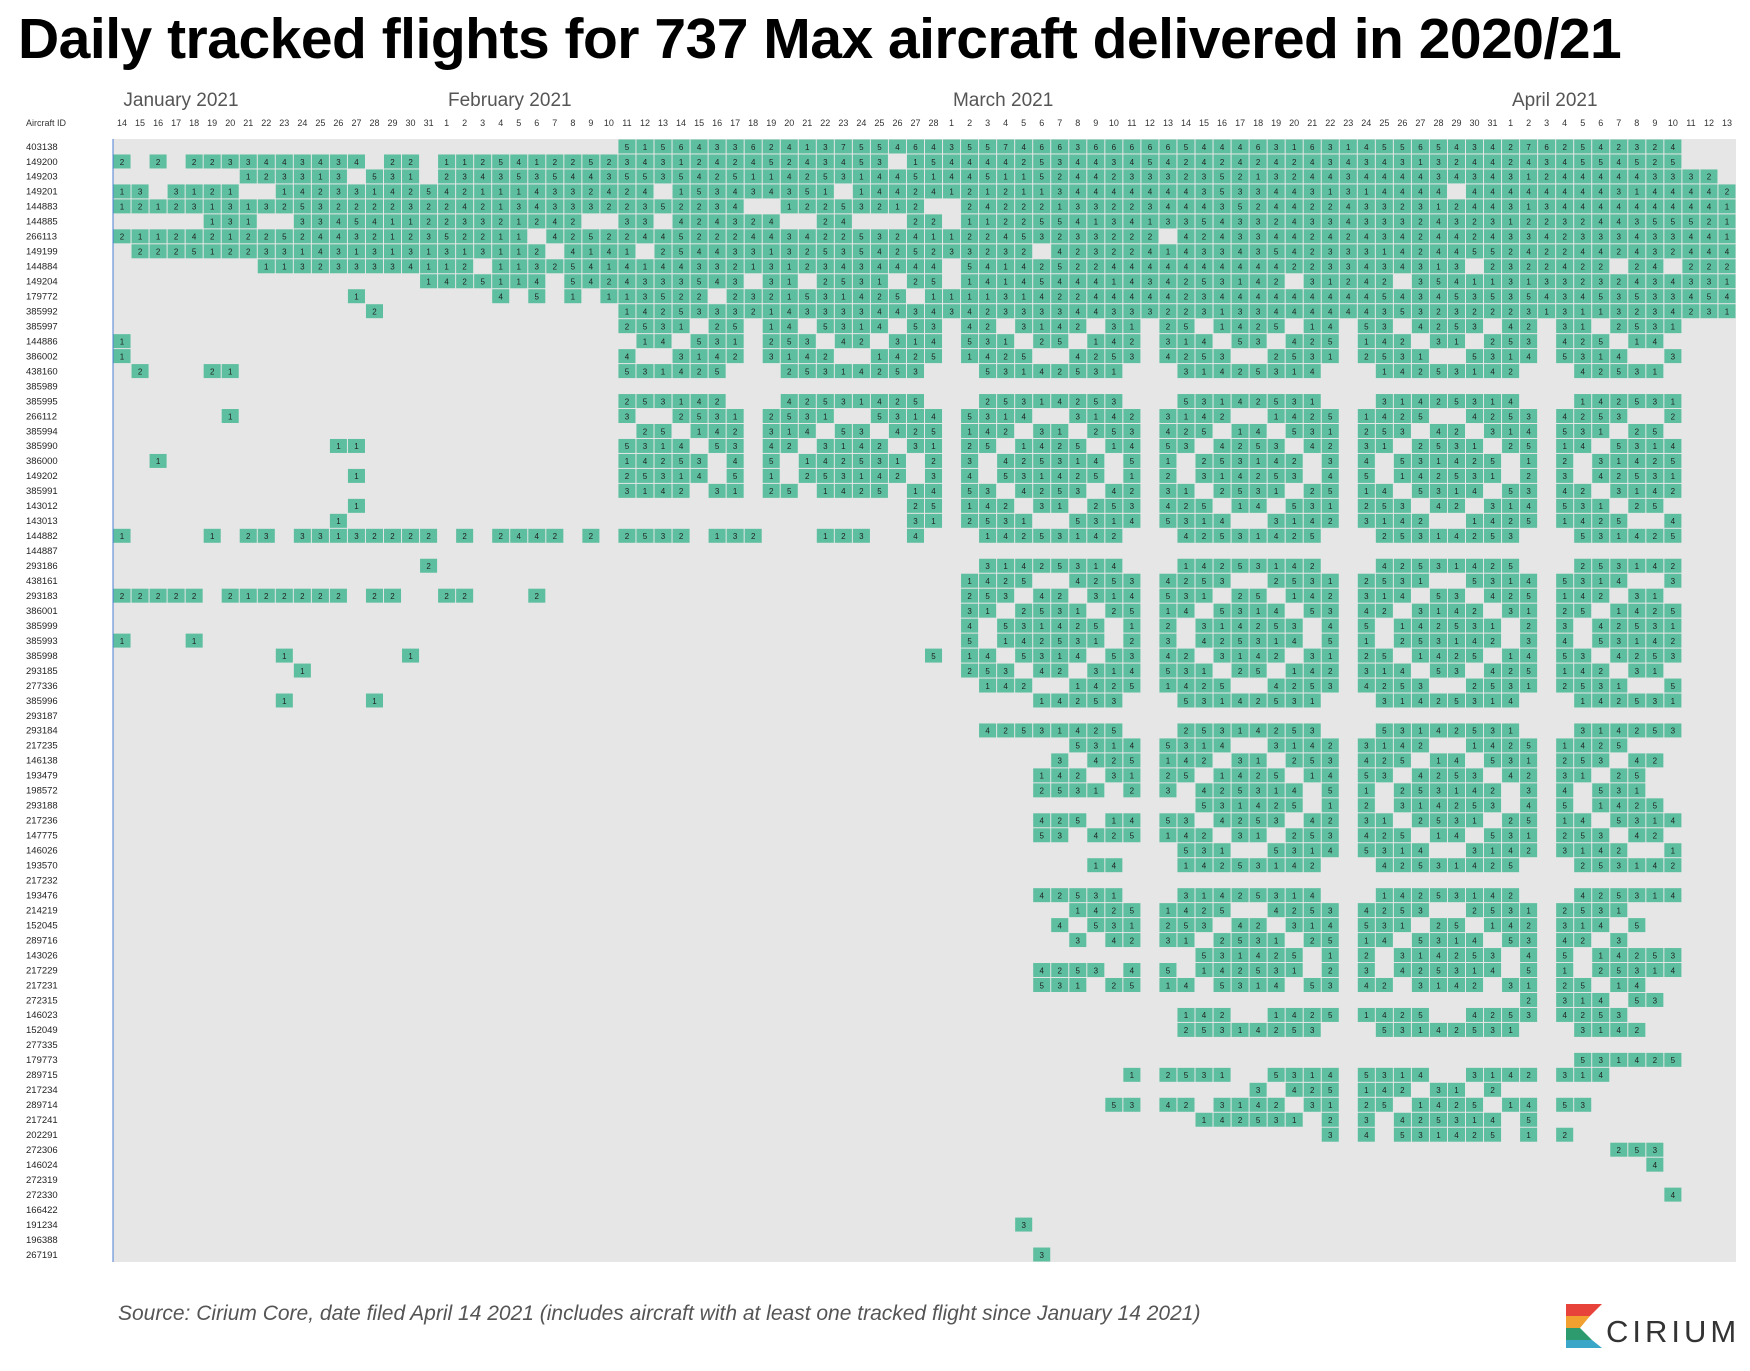  Describe the element at coordinates (1131, 123) in the screenshot. I see `day-label: 11` at that location.